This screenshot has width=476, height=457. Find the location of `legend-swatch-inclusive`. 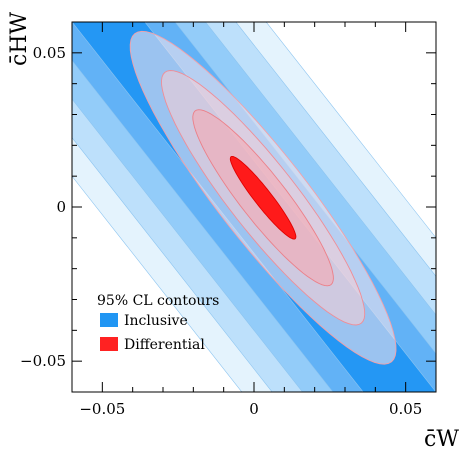

legend-swatch-inclusive is located at coordinates (109, 320).